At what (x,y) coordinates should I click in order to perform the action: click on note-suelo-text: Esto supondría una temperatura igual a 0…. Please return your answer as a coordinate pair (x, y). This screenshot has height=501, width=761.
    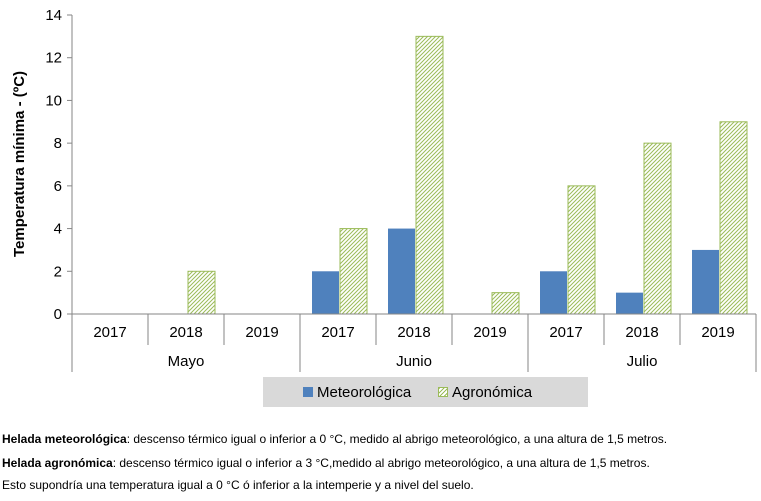
    Looking at the image, I should click on (238, 485).